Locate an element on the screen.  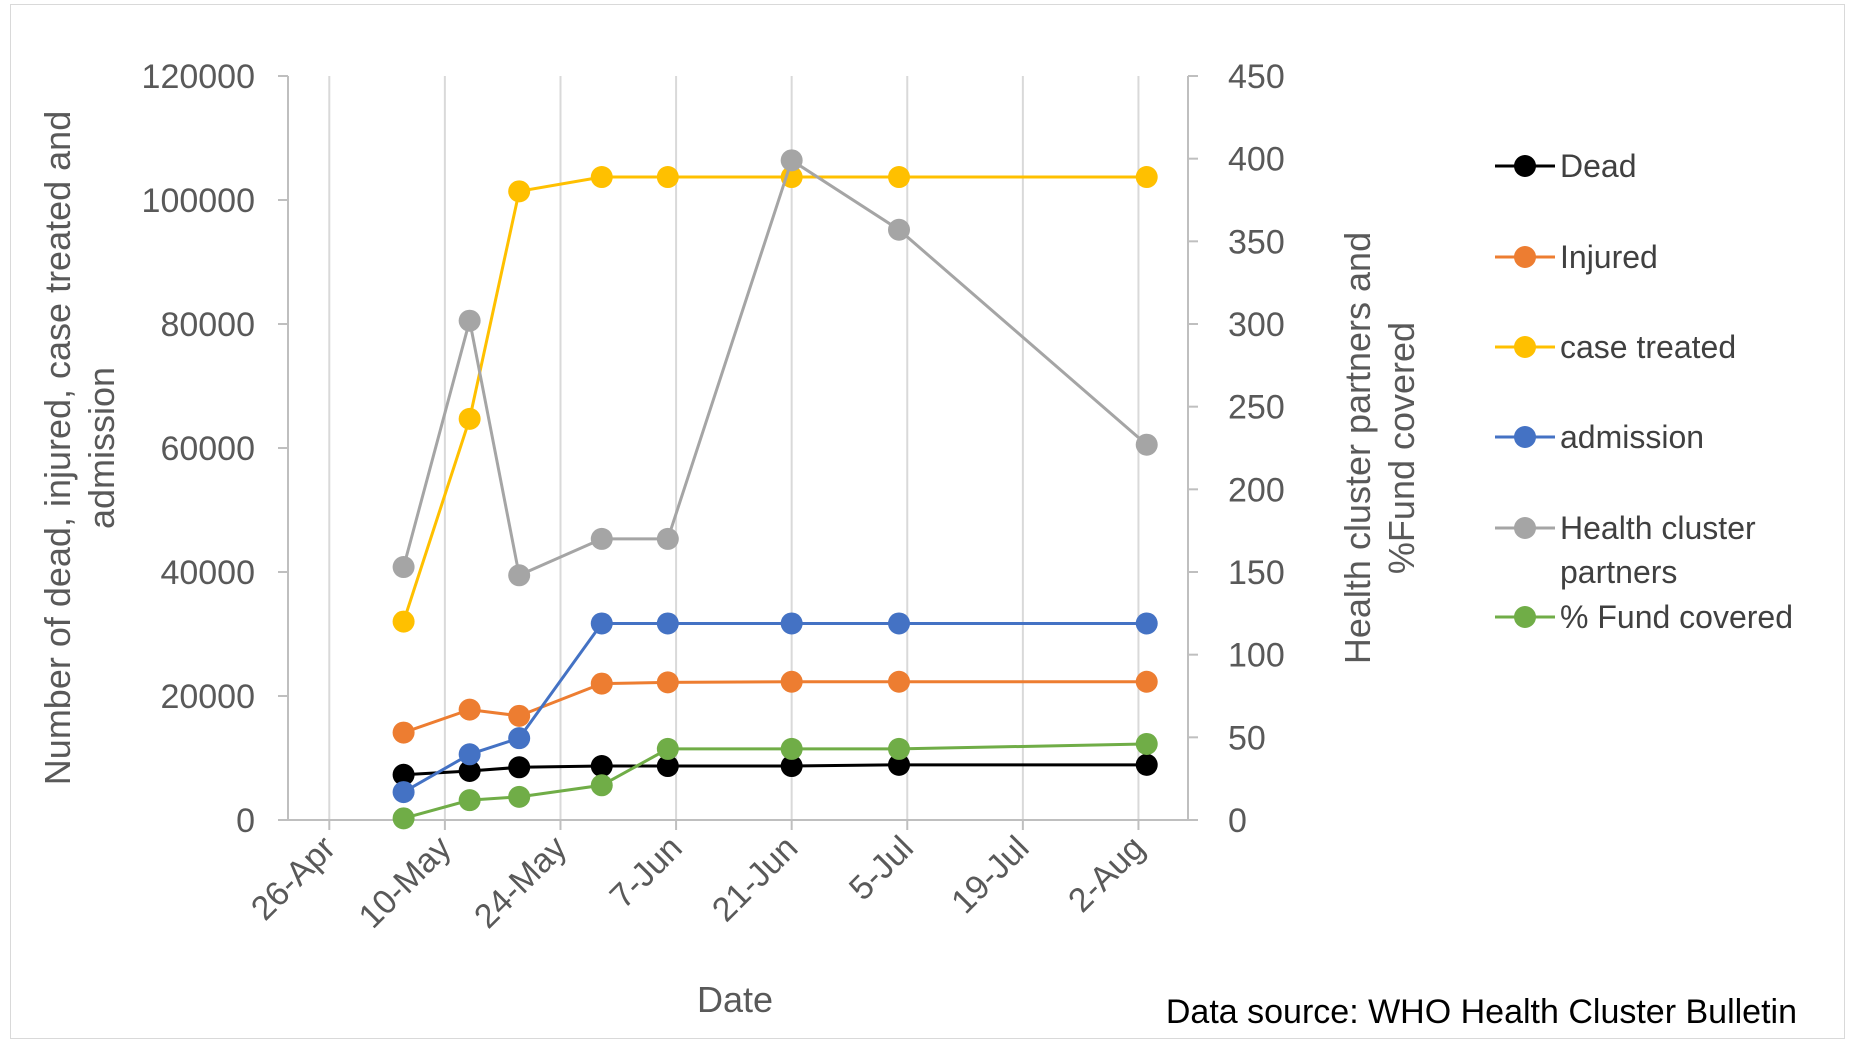
left-tick-label: 80000 is located at coordinates (207, 325).